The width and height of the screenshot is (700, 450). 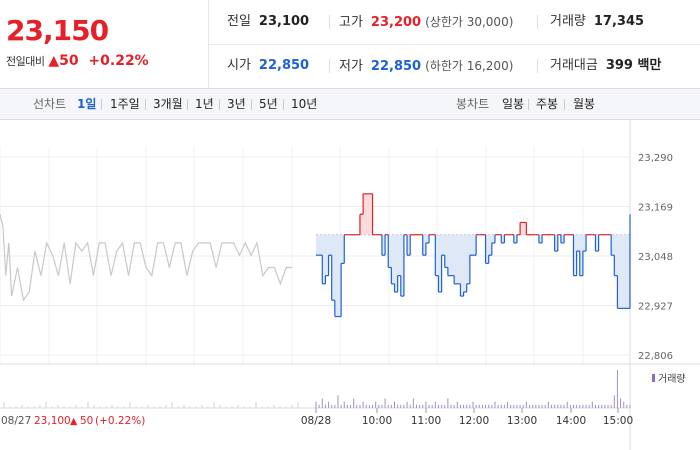 What do you see at coordinates (146, 258) in the screenshot?
I see `prev-day-line` at bounding box center [146, 258].